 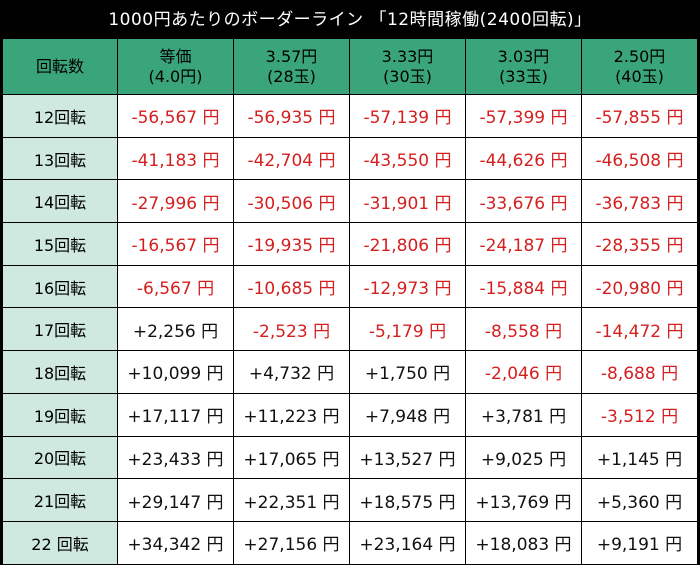 What do you see at coordinates (175, 244) in the screenshot?
I see `value-cell: -16,567 円` at bounding box center [175, 244].